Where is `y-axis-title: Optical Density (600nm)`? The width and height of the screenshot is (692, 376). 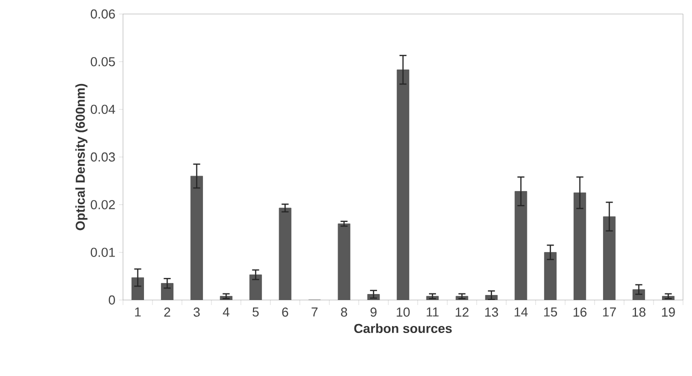 y-axis-title: Optical Density (600nm) is located at coordinates (81, 157).